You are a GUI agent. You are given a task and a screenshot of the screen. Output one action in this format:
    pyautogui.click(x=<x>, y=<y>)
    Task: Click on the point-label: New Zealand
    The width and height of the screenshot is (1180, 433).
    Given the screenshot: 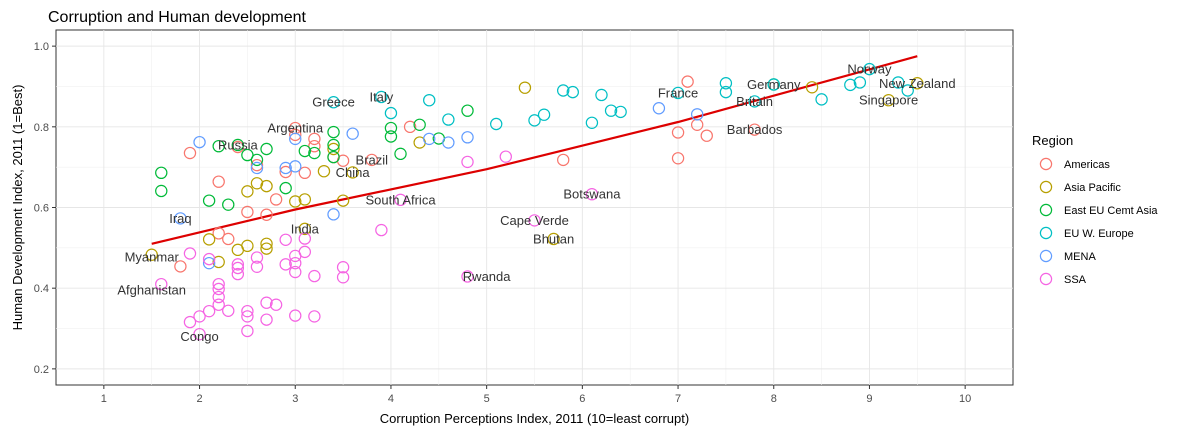 What is the action you would take?
    pyautogui.click(x=917, y=83)
    